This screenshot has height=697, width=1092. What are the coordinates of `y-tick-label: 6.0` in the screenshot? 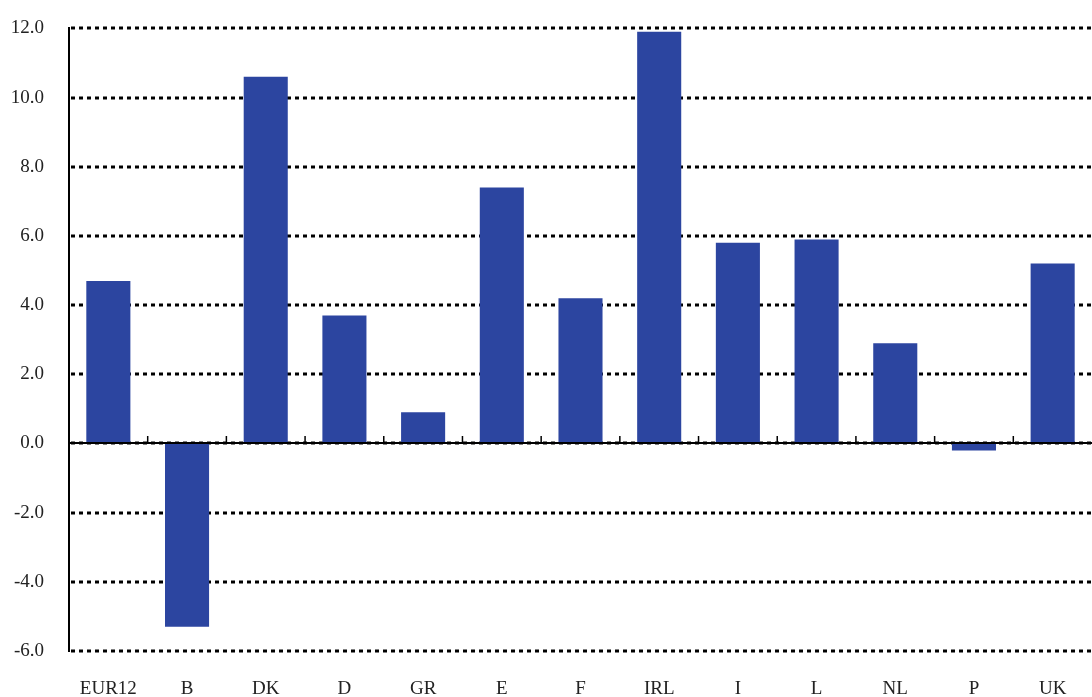 It's located at (32, 234).